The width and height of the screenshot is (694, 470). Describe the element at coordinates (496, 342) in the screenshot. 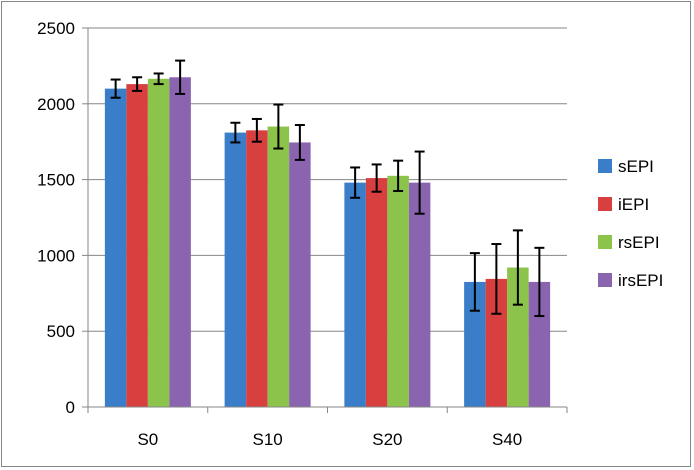

I see `bar-iEPI-S40` at that location.